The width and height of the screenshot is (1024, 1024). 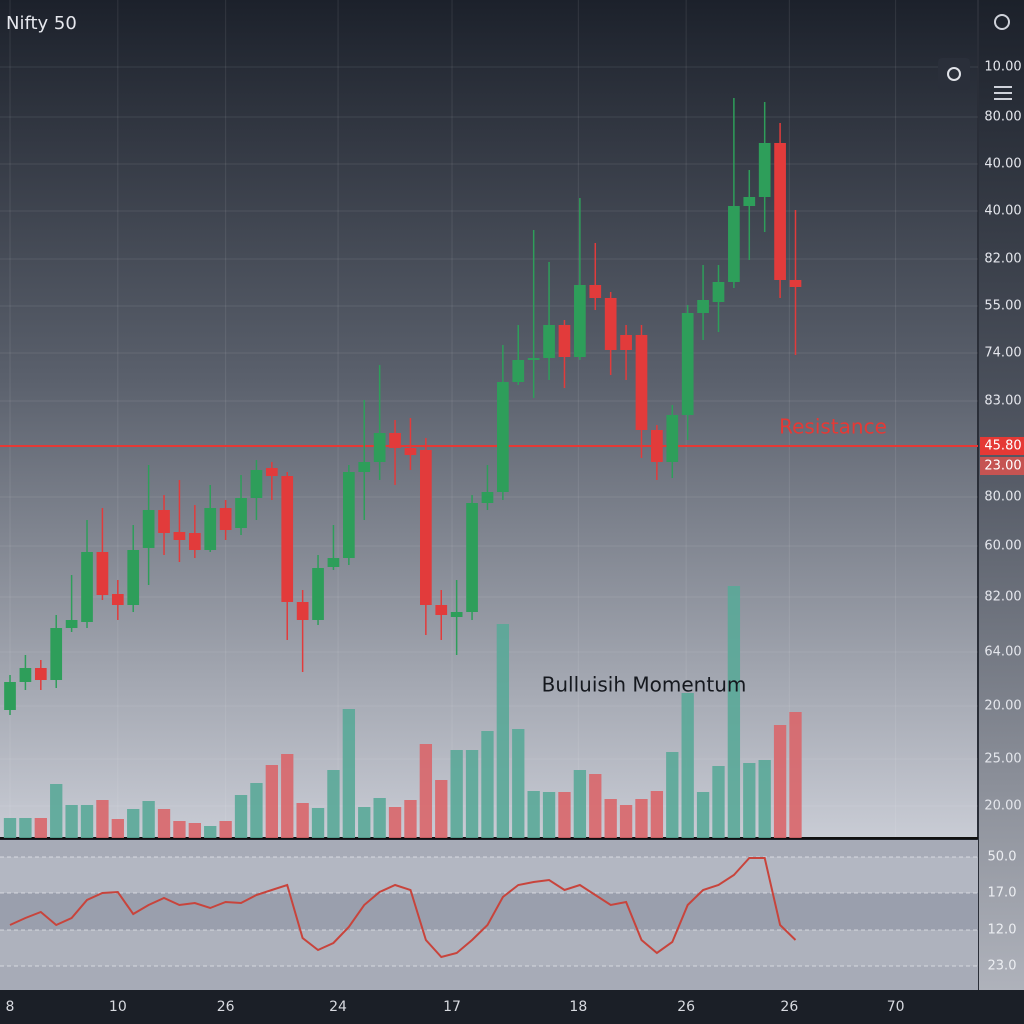 I want to click on oscillator-tick-label: 23.0, so click(x=1002, y=966).